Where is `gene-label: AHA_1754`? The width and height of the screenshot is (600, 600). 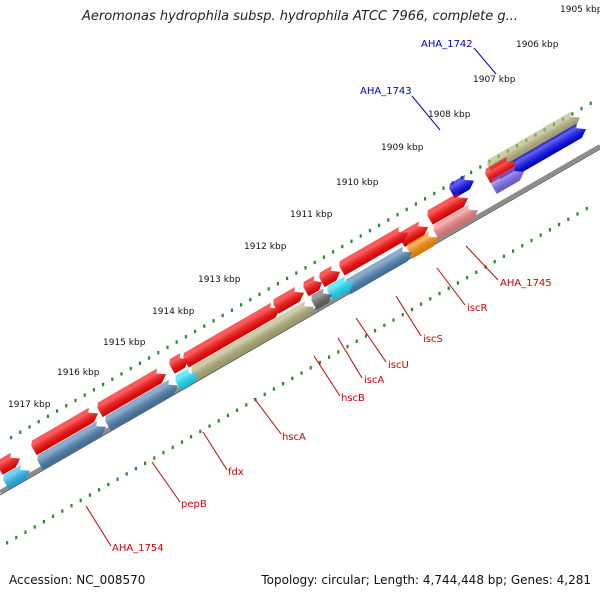
gene-label: AHA_1754 is located at coordinates (138, 548).